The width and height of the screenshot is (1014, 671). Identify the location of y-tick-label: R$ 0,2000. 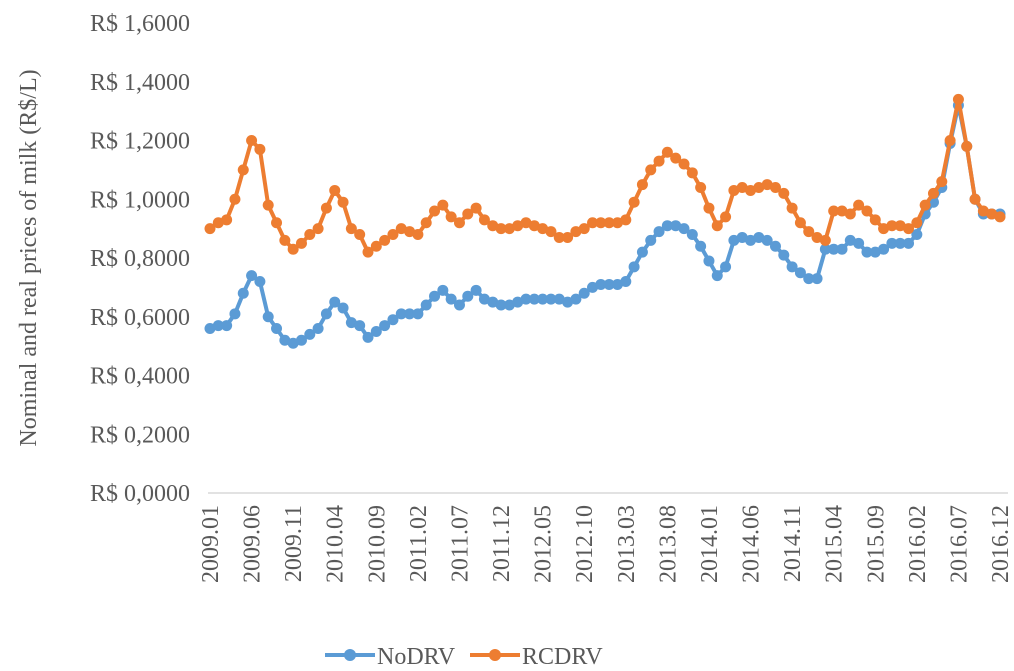
(140, 435).